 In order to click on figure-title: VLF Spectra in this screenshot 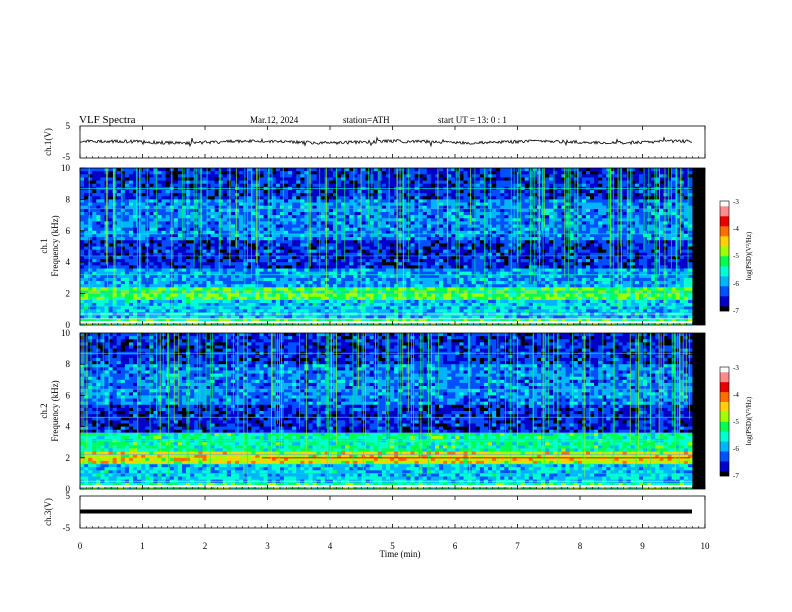, I will do `click(107, 120)`.